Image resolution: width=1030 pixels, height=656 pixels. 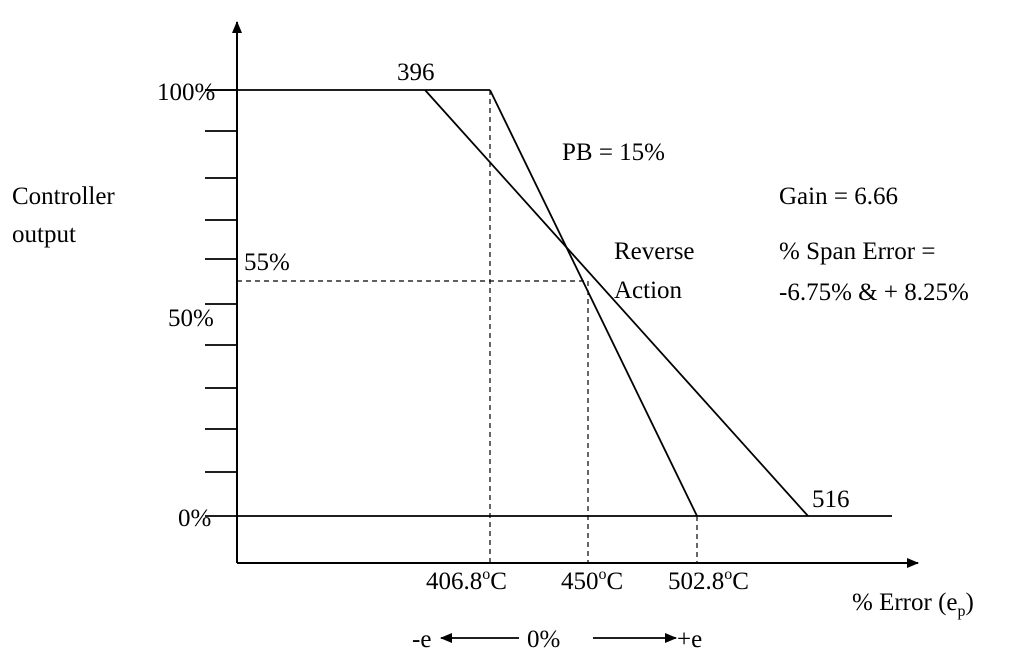 What do you see at coordinates (44, 234) in the screenshot?
I see `y-axis-title-line2: output` at bounding box center [44, 234].